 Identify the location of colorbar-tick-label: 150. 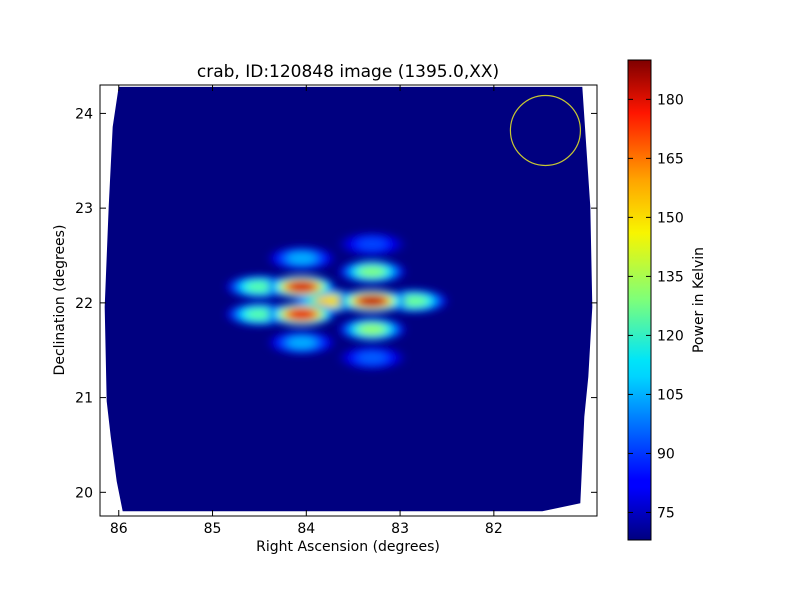
(670, 218).